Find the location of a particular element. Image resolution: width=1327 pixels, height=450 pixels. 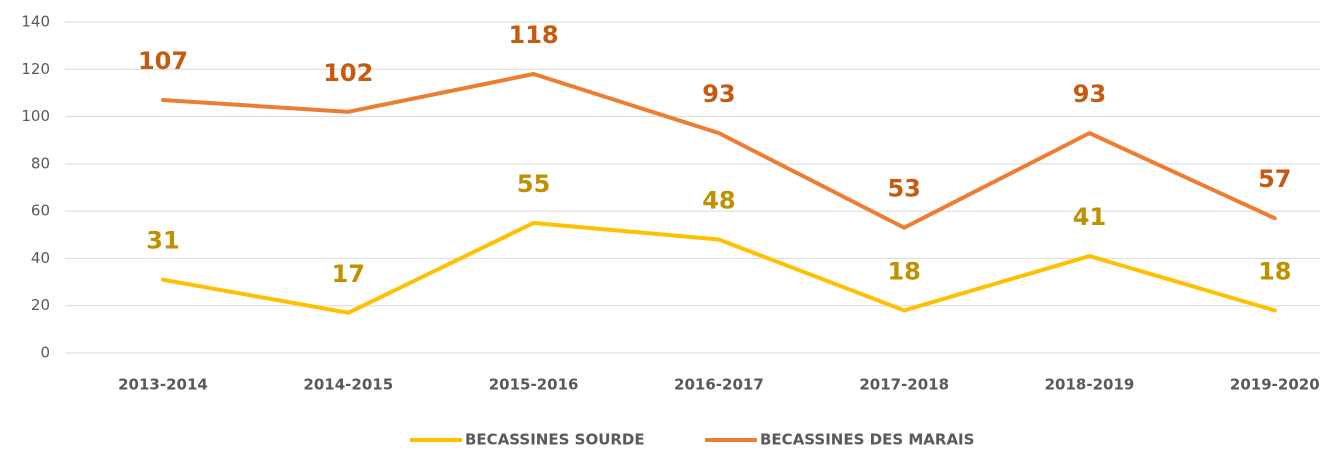

y-tick-label: 0 is located at coordinates (45, 353).